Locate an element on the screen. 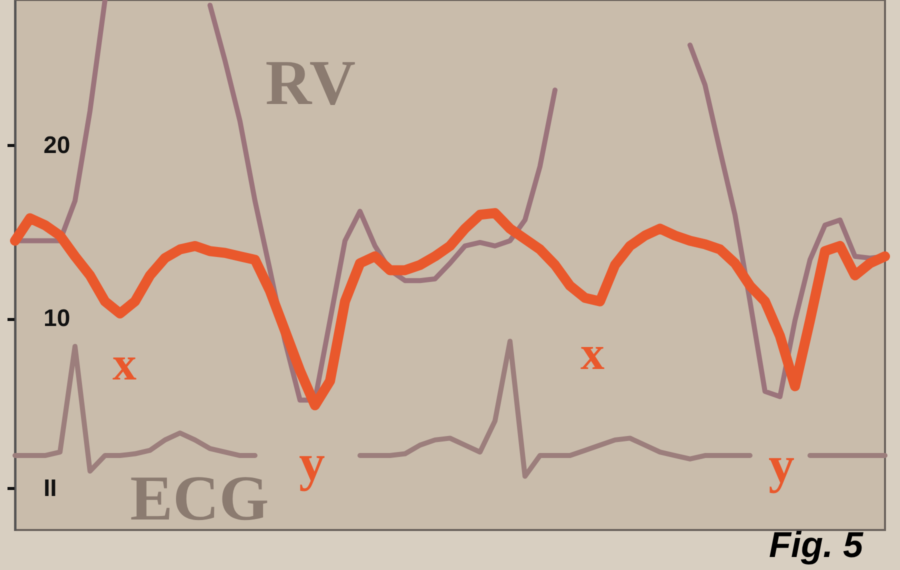 This screenshot has width=900, height=570. y-tick-label: 20 is located at coordinates (57, 145).